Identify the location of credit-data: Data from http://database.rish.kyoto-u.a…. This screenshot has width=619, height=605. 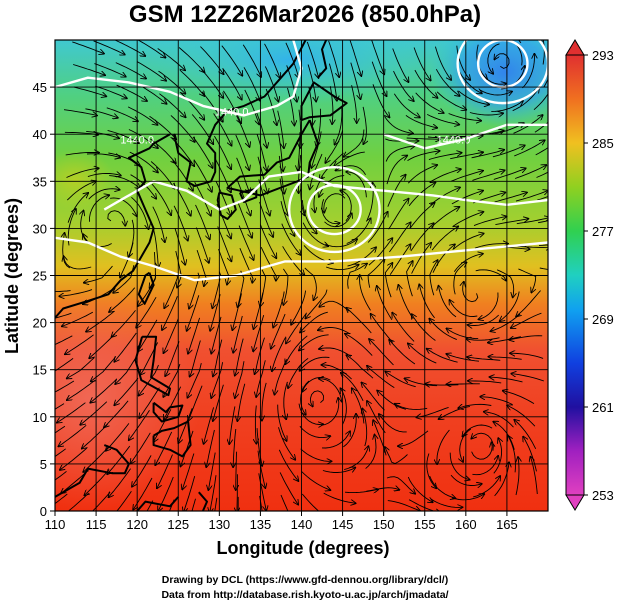
(304, 595).